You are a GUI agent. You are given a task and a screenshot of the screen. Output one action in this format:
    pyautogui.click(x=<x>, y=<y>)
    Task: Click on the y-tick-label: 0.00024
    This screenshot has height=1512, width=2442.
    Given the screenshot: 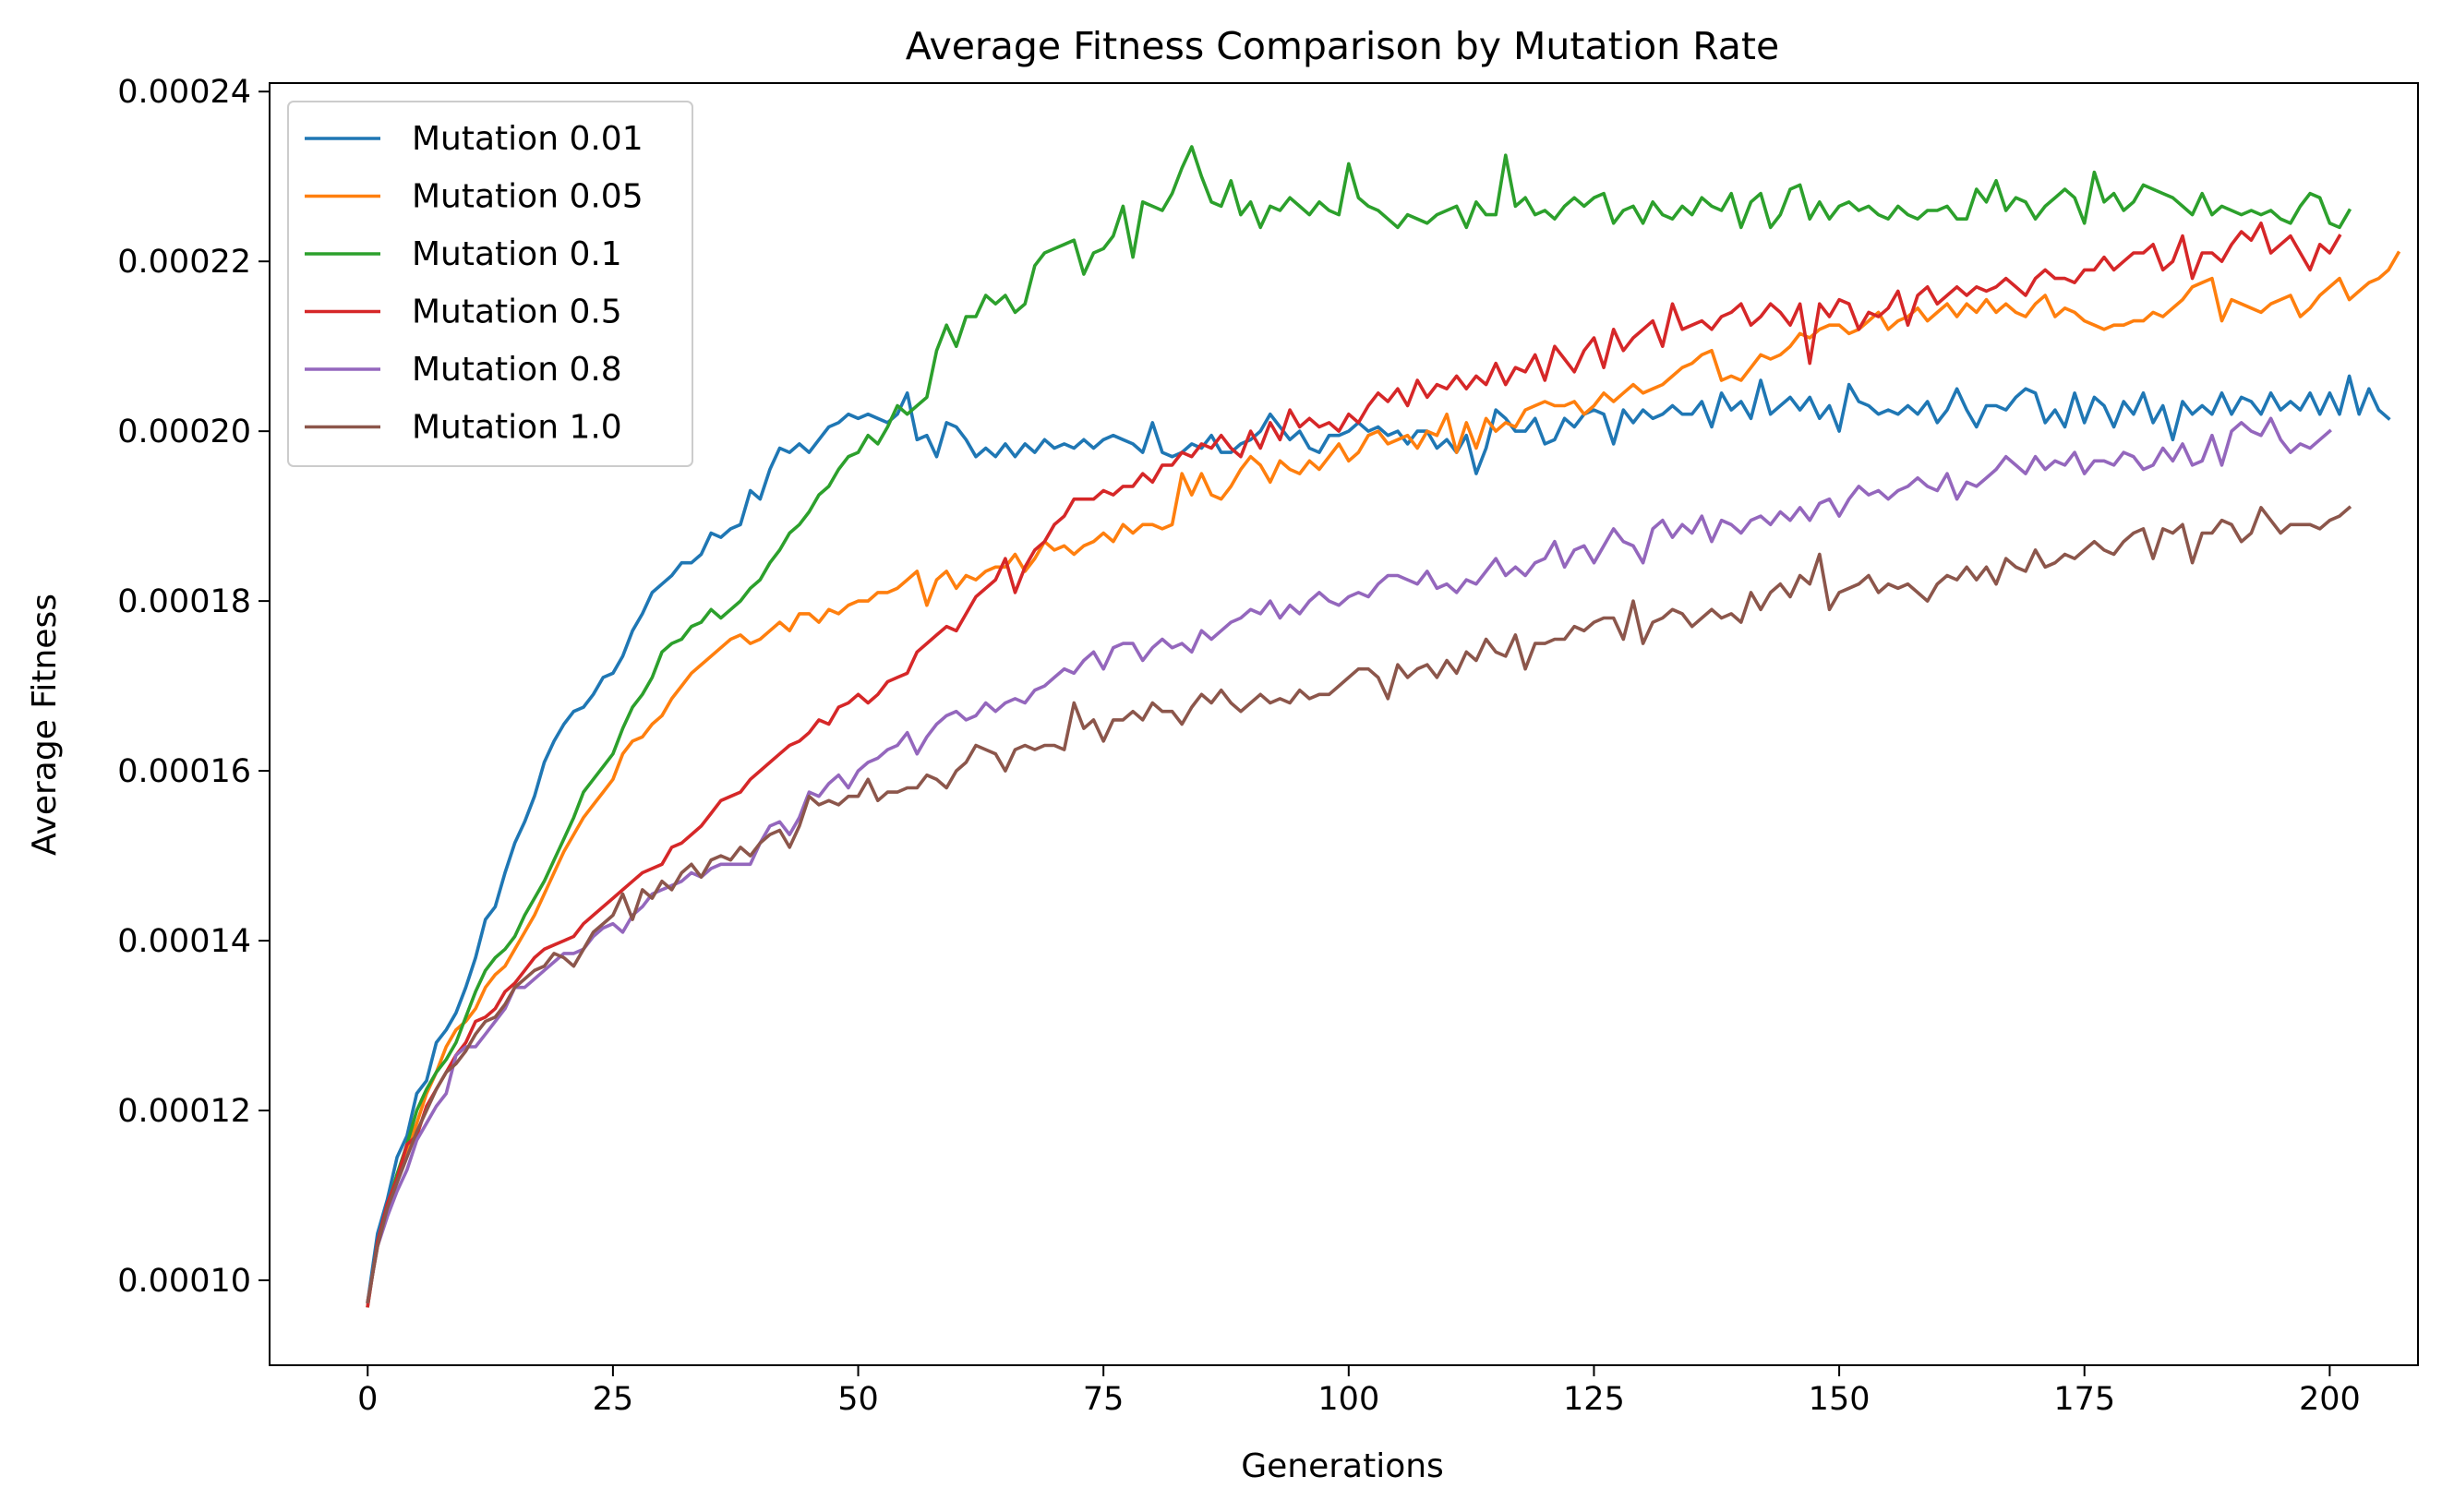 What is the action you would take?
    pyautogui.click(x=184, y=92)
    